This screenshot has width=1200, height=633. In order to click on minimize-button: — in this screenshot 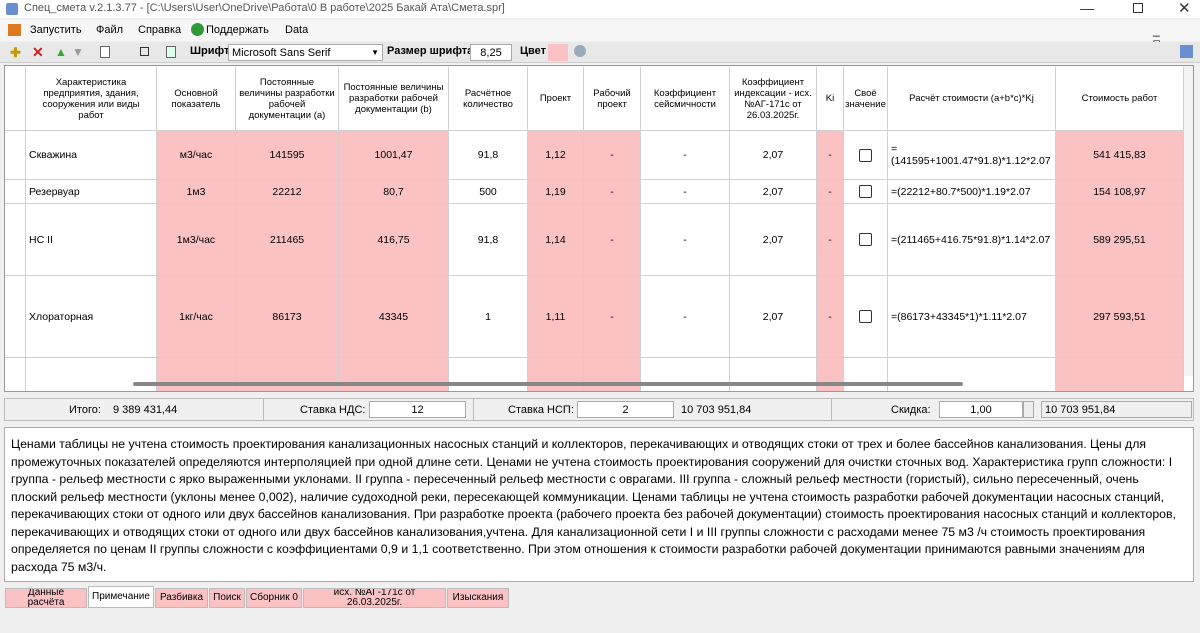, I will do `click(1088, 9)`.